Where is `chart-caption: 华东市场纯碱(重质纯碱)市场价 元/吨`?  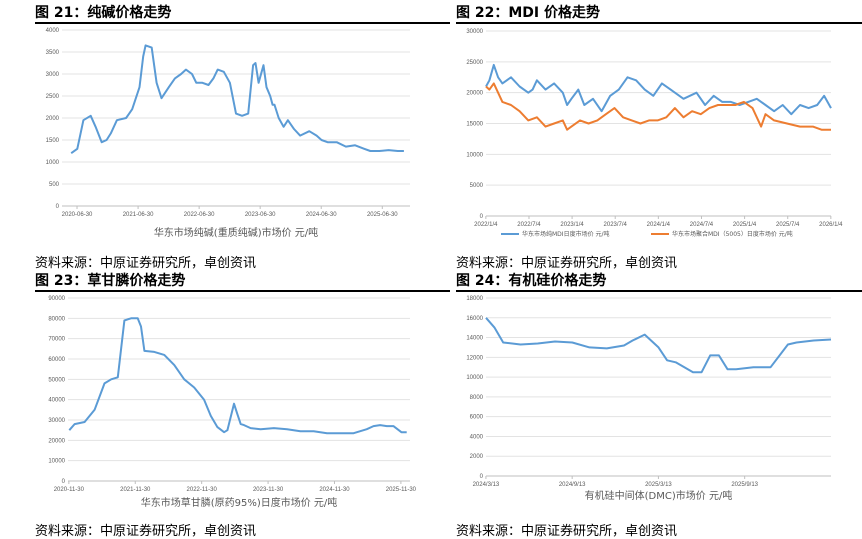
chart-caption: 华东市场纯碱(重质纯碱)市场价 元/吨 is located at coordinates (236, 232).